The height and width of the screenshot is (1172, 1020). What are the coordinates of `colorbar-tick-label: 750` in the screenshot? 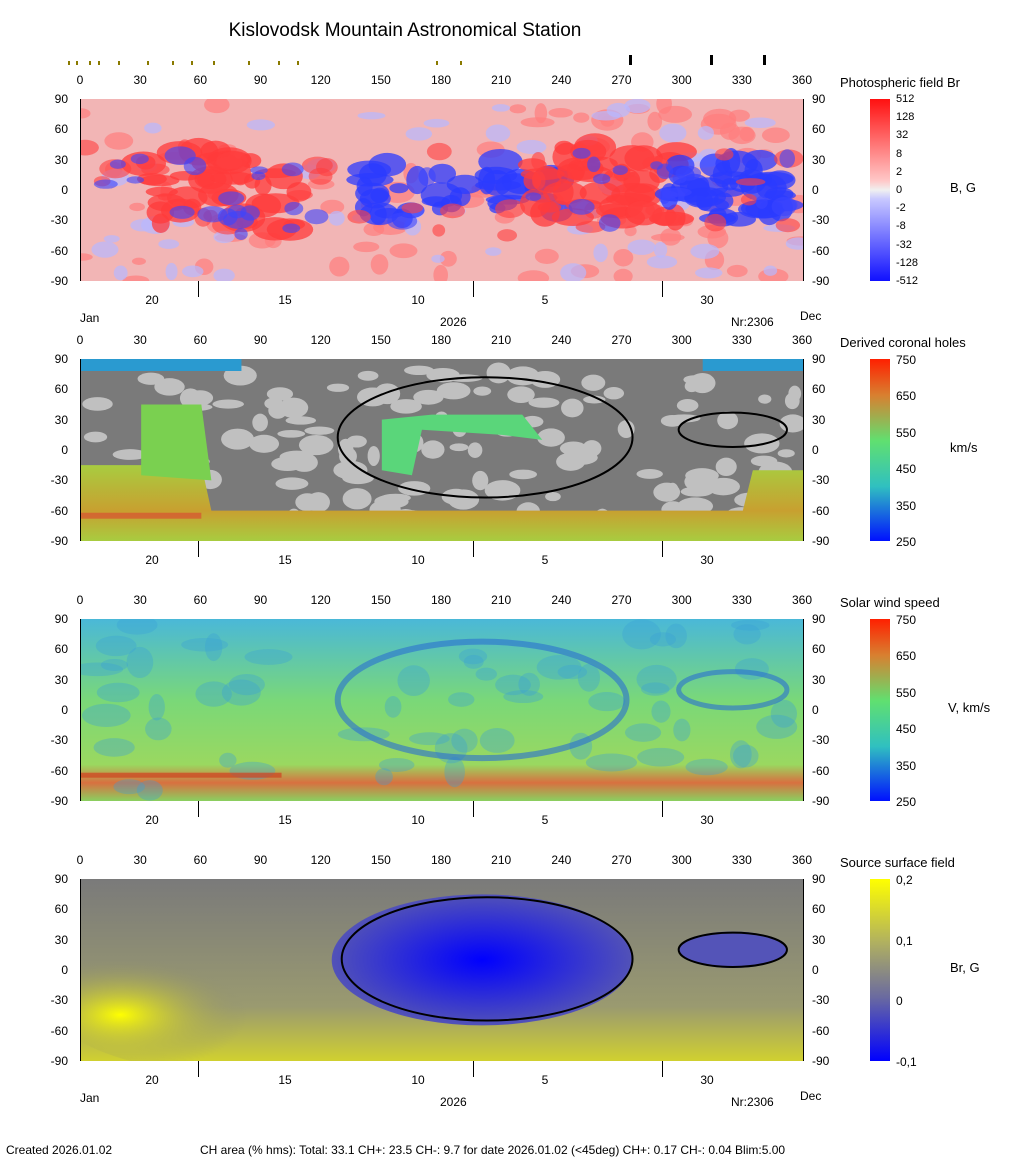 It's located at (906, 360).